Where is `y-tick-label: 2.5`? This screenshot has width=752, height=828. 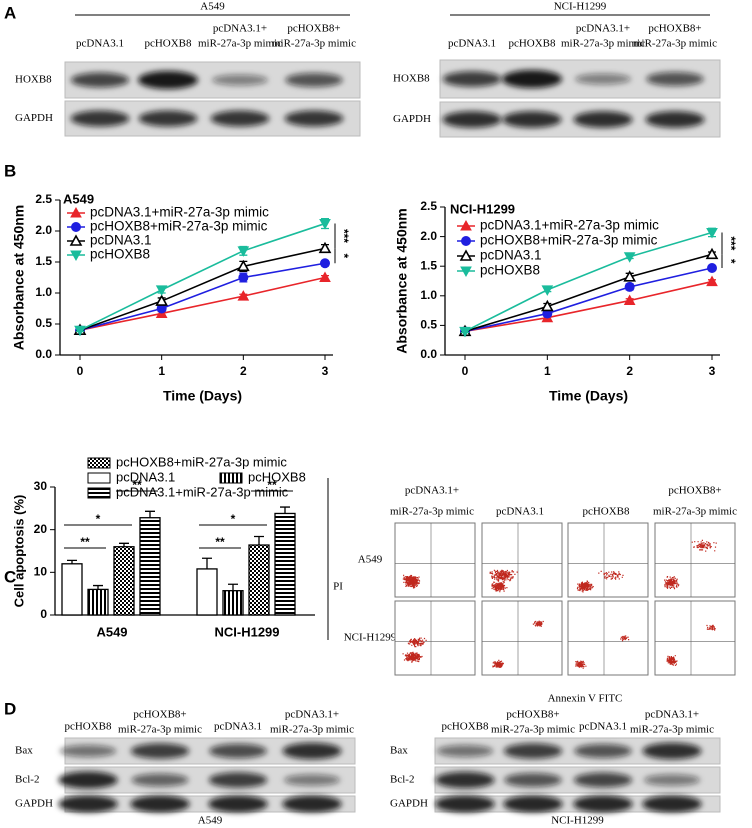 y-tick-label: 2.5 is located at coordinates (428, 206).